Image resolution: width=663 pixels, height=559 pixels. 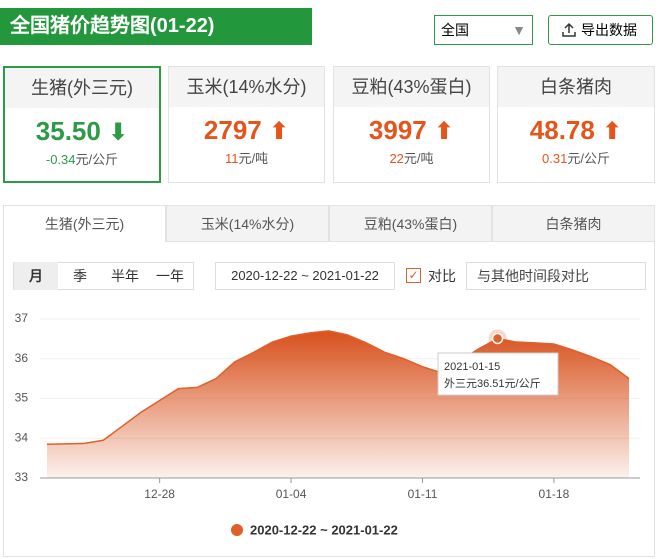 What do you see at coordinates (231, 158) in the screenshot?
I see `card-change: 11` at bounding box center [231, 158].